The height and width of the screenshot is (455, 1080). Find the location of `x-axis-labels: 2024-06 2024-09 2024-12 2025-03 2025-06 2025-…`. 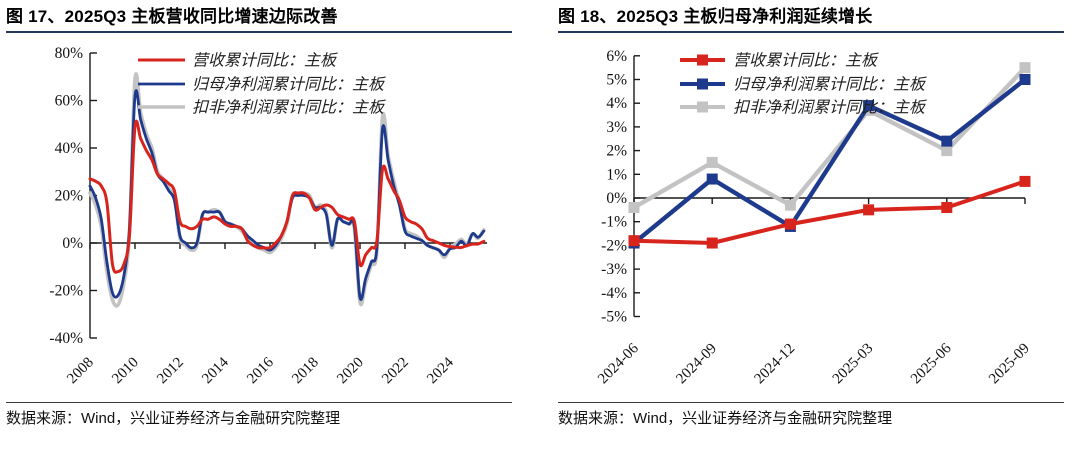

x-axis-labels: 2024-06 2024-09 2024-12 2025-03 2025-06 2025-… is located at coordinates (814, 363).